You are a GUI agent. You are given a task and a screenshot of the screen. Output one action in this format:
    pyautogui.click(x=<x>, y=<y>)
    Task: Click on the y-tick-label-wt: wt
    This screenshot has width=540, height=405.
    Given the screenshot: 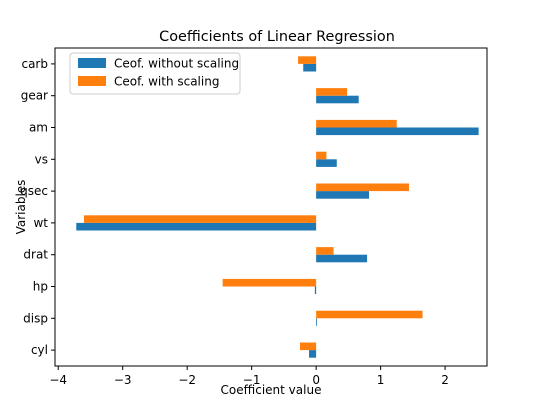 What is the action you would take?
    pyautogui.click(x=40, y=223)
    